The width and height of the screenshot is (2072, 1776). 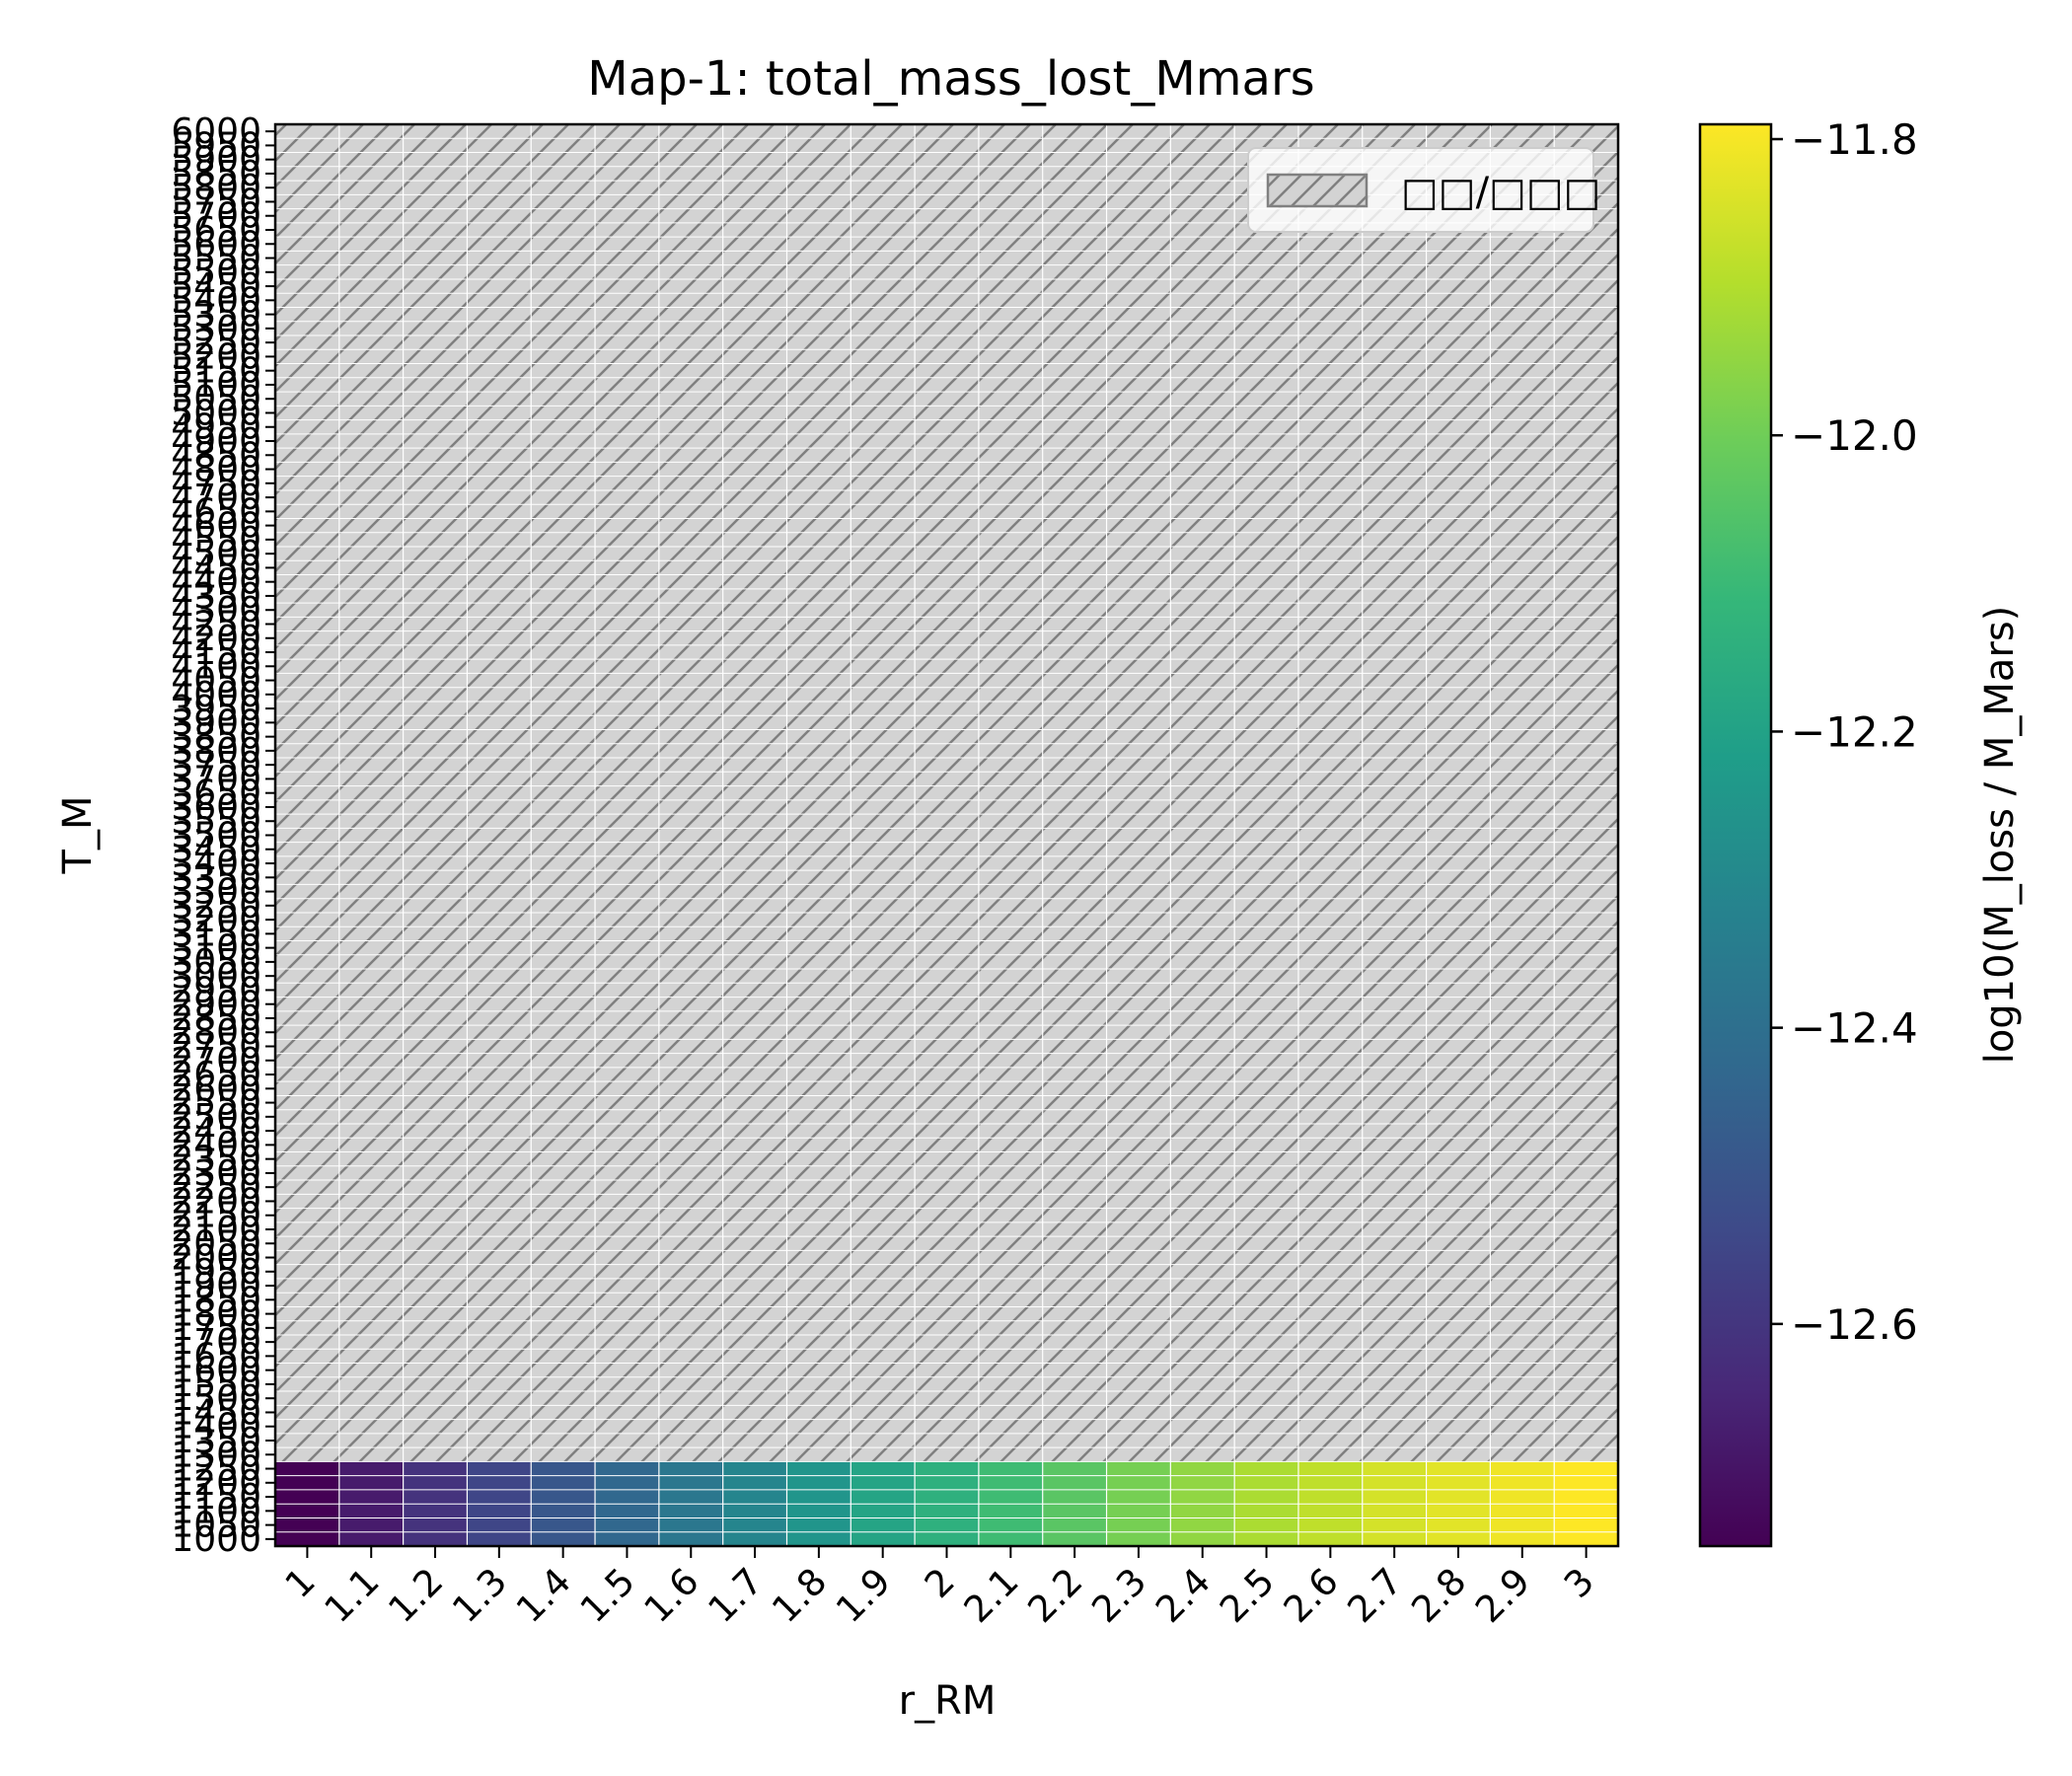 I want to click on y-tick-label: 3000, so click(x=216, y=977).